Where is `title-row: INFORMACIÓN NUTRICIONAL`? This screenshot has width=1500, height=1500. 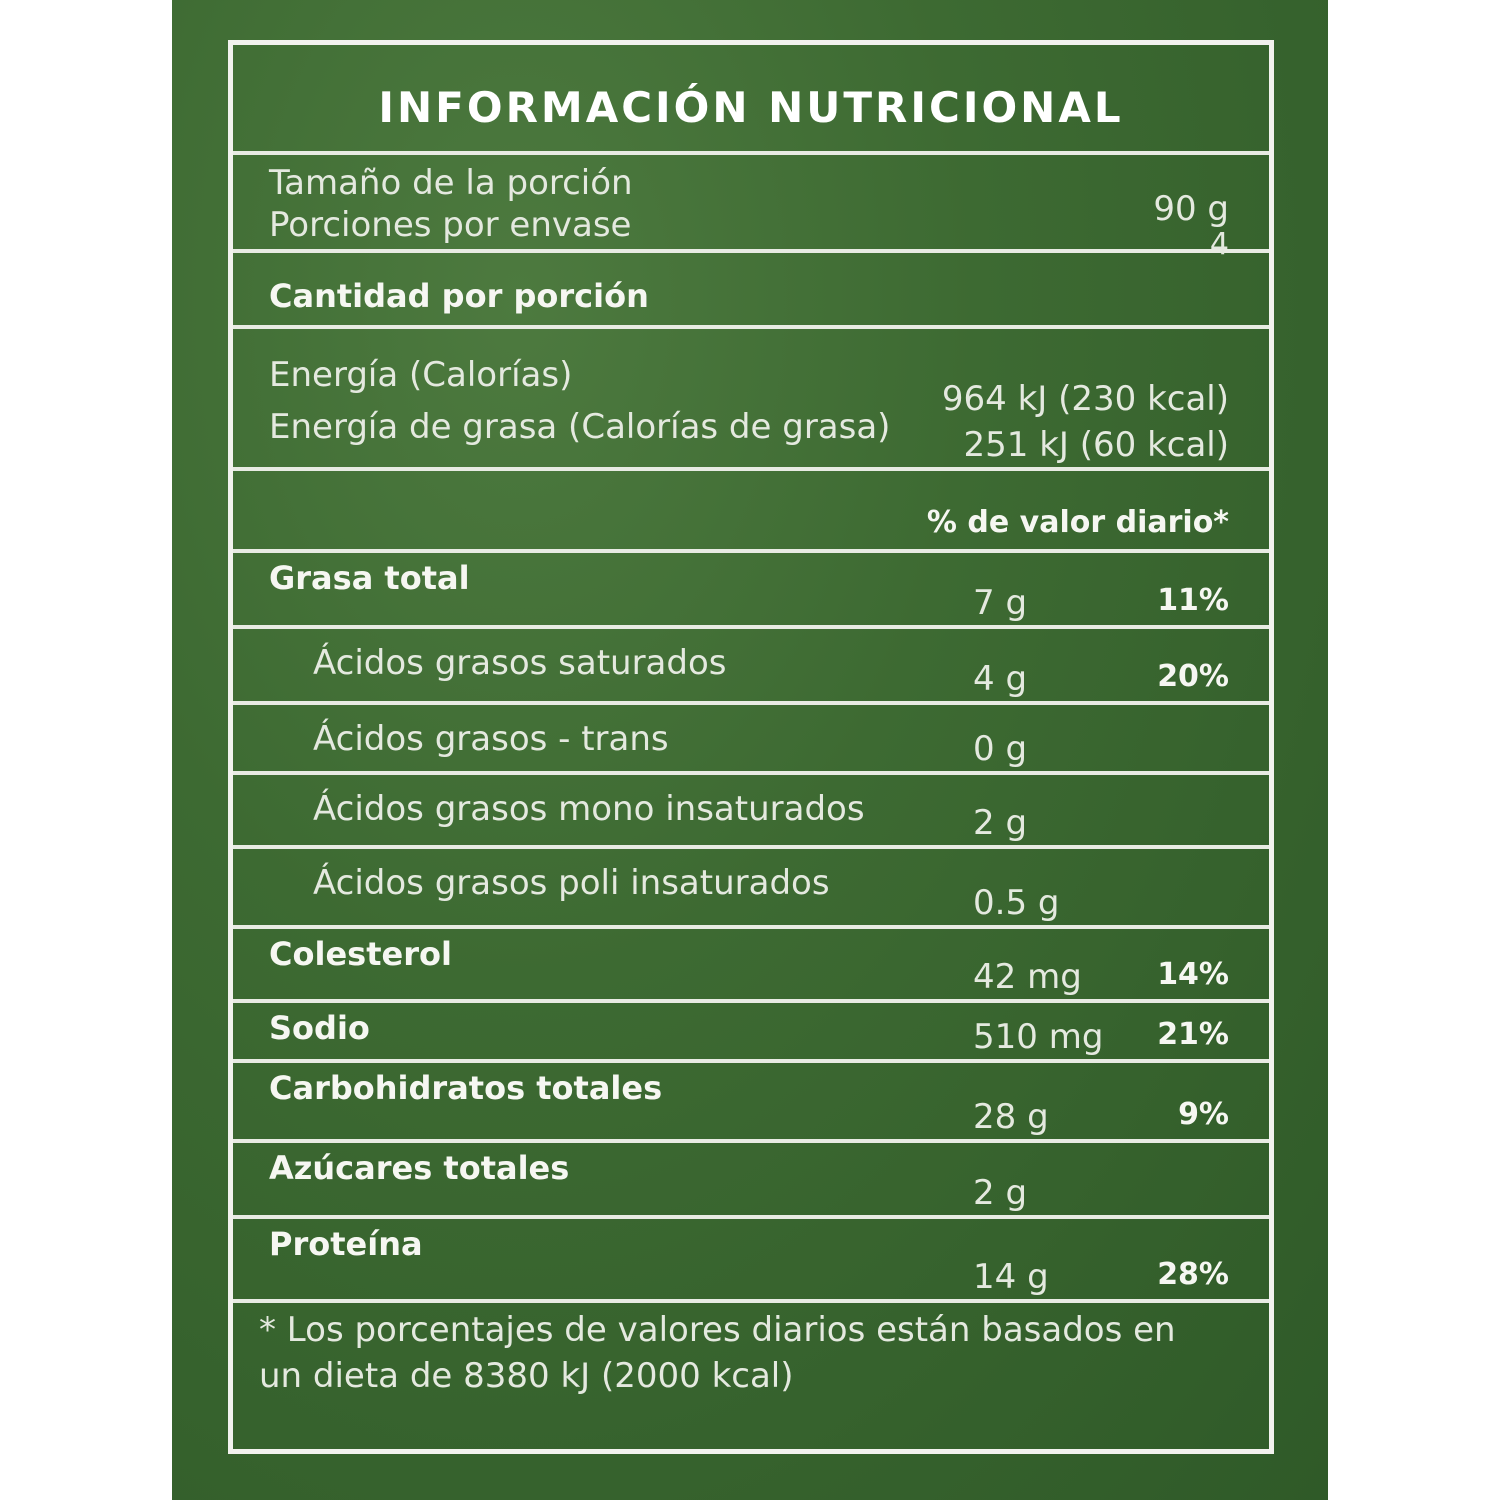
title-row: INFORMACIÓN NUTRICIONAL is located at coordinates (751, 100).